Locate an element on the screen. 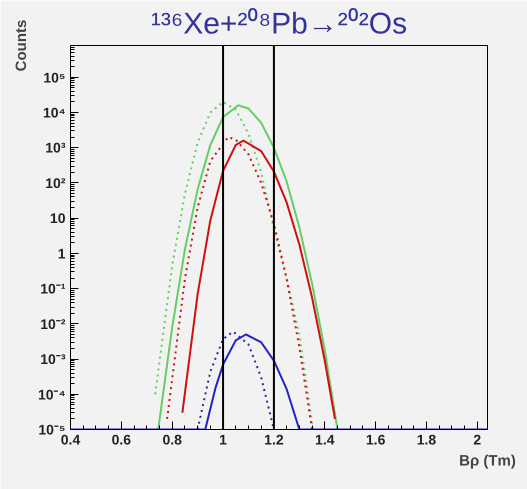 Image resolution: width=527 pixels, height=489 pixels. x-tick-label: 2 is located at coordinates (477, 440).